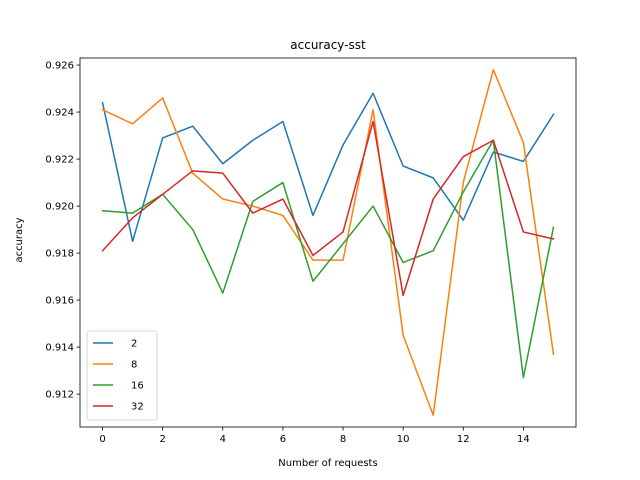 The height and width of the screenshot is (480, 640). Describe the element at coordinates (59, 254) in the screenshot. I see `y-tick-label: 0.918` at that location.